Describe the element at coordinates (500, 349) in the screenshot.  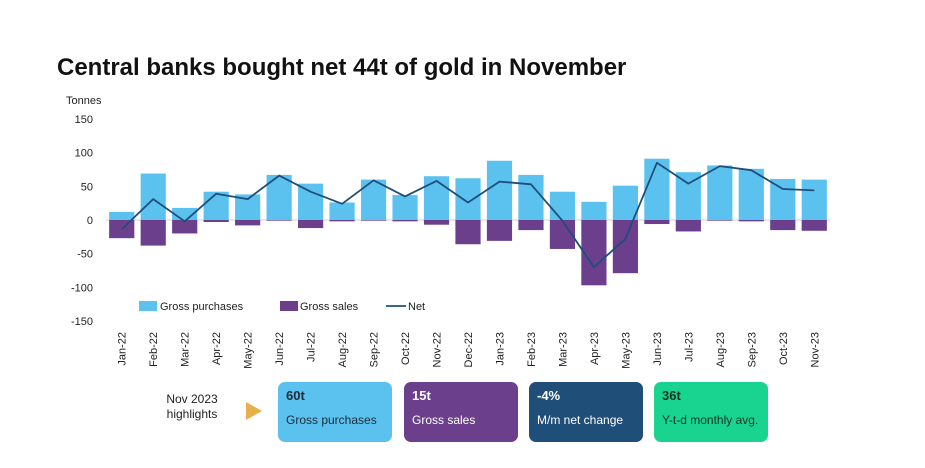
I see `x-tick-label: Jan-23` at that location.